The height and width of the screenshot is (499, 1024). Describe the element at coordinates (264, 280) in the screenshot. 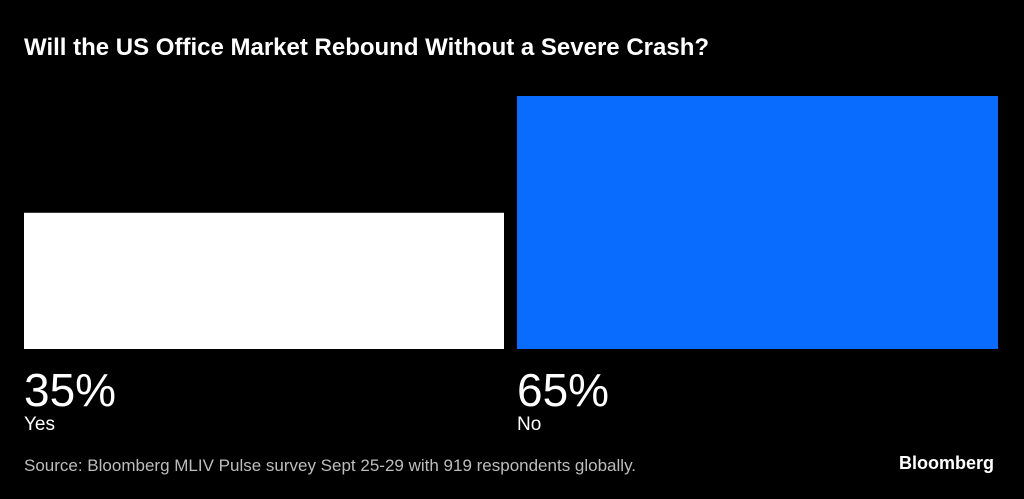

I see `bar-yes` at that location.